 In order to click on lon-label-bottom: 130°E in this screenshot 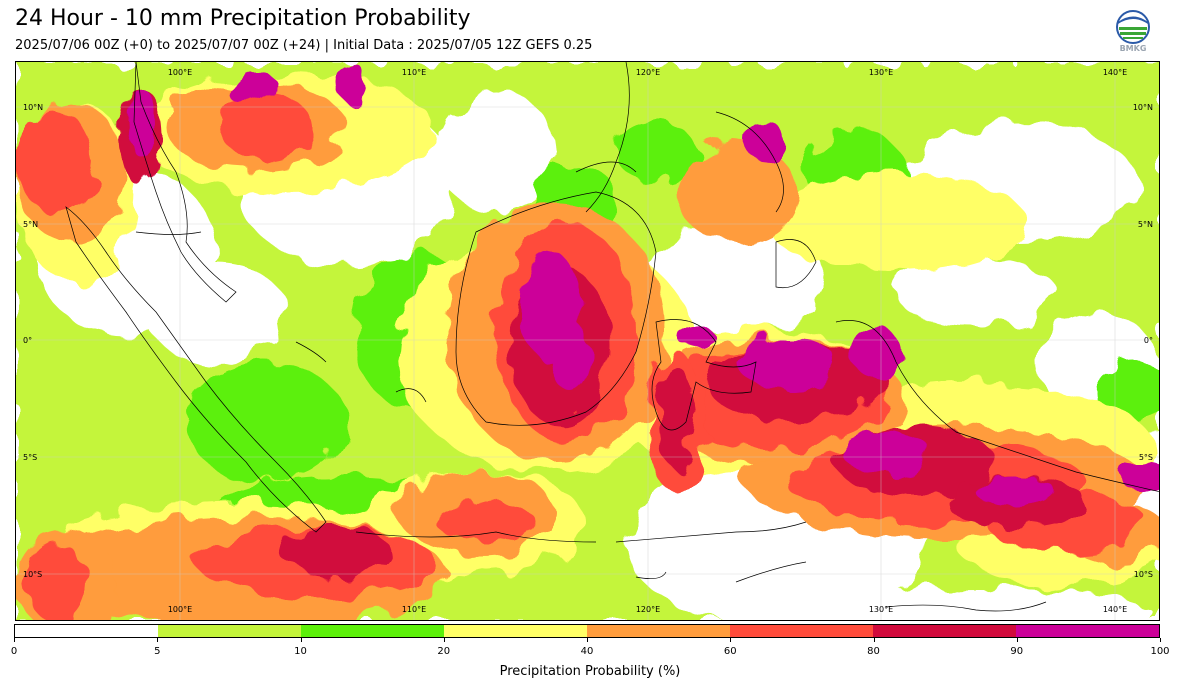, I will do `click(881, 609)`.